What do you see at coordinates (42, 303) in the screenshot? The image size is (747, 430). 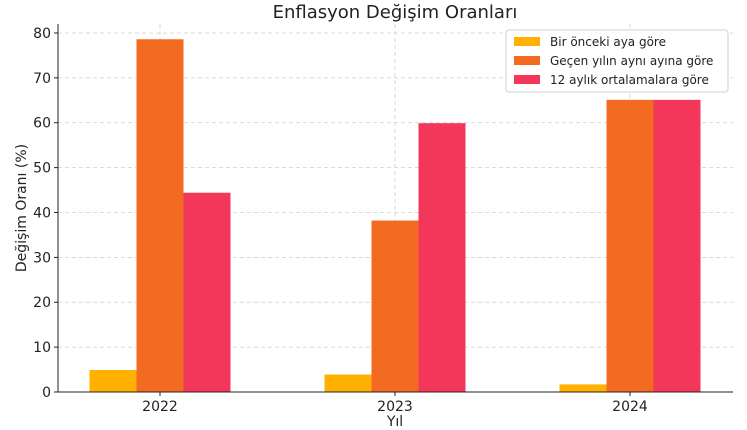 I see `y-tick-label: 20` at bounding box center [42, 303].